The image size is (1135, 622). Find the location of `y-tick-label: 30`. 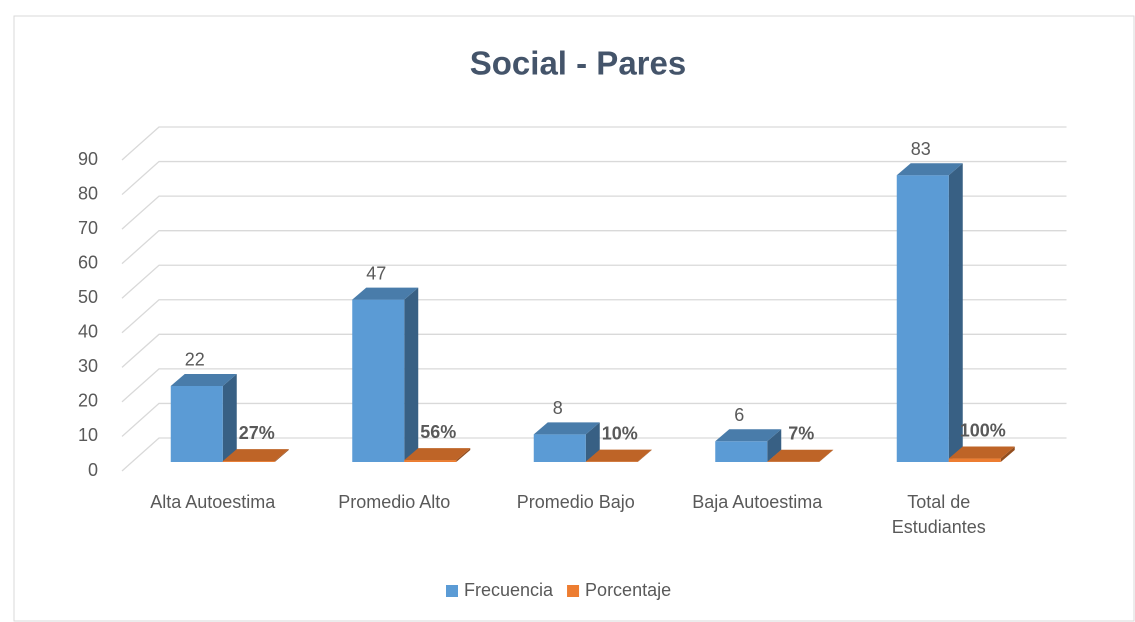

y-tick-label: 30 is located at coordinates (88, 366).